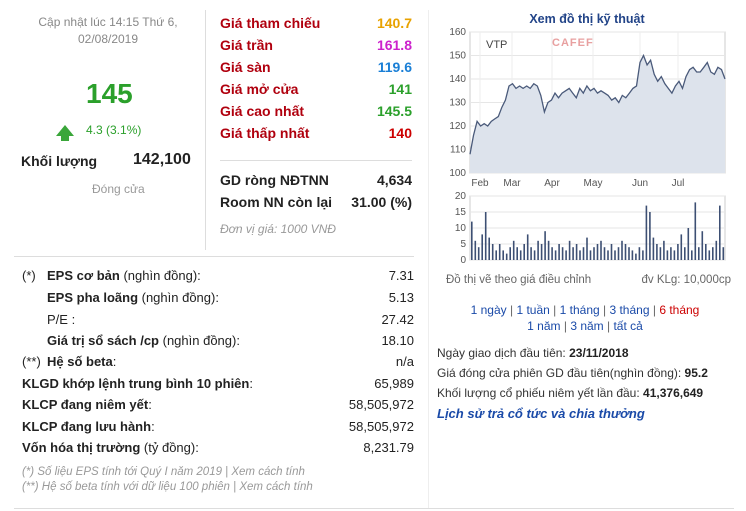 This screenshot has width=746, height=511. What do you see at coordinates (629, 310) in the screenshot?
I see `timeframe-option: 3 tháng` at bounding box center [629, 310].